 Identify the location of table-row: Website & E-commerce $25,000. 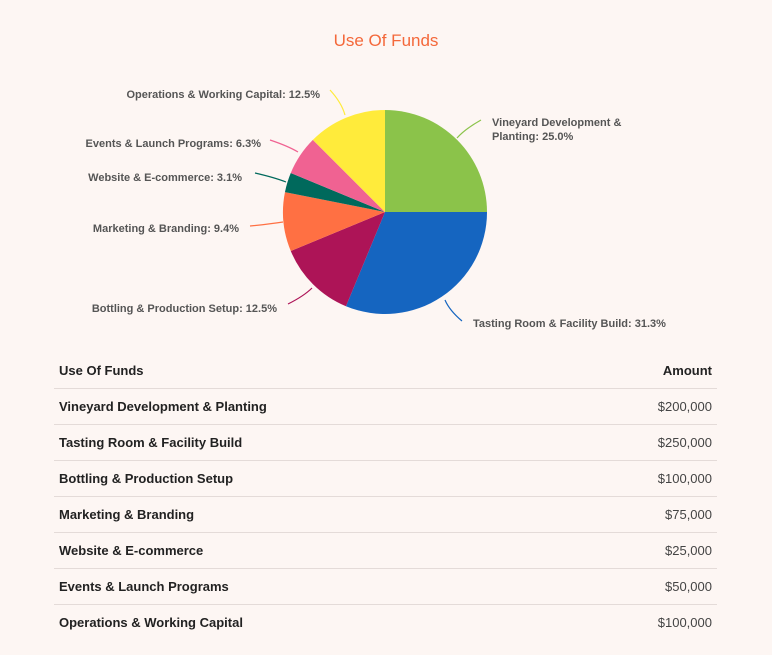
(385, 550).